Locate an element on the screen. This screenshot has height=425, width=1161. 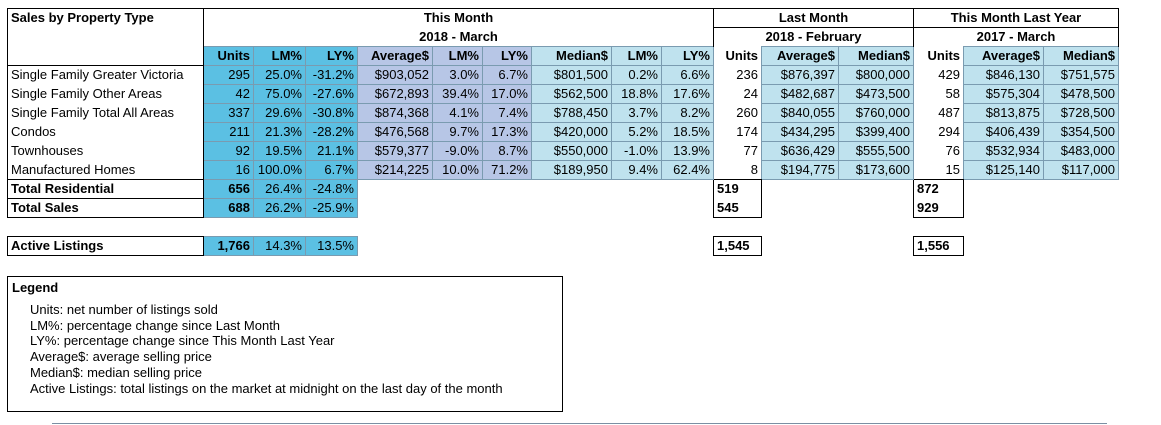
data-cell: 42 is located at coordinates (228, 94).